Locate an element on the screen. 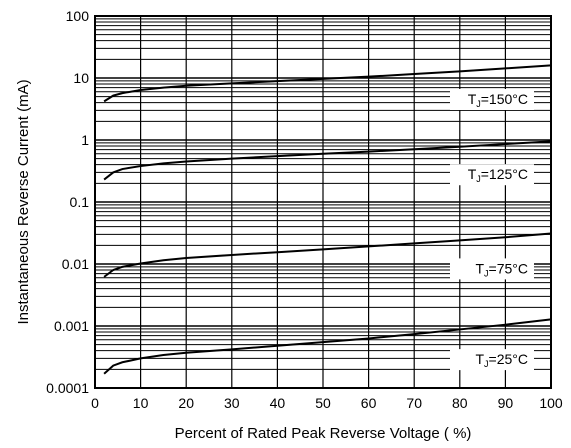 The image size is (571, 448). x-tick-label: 60 is located at coordinates (369, 403).